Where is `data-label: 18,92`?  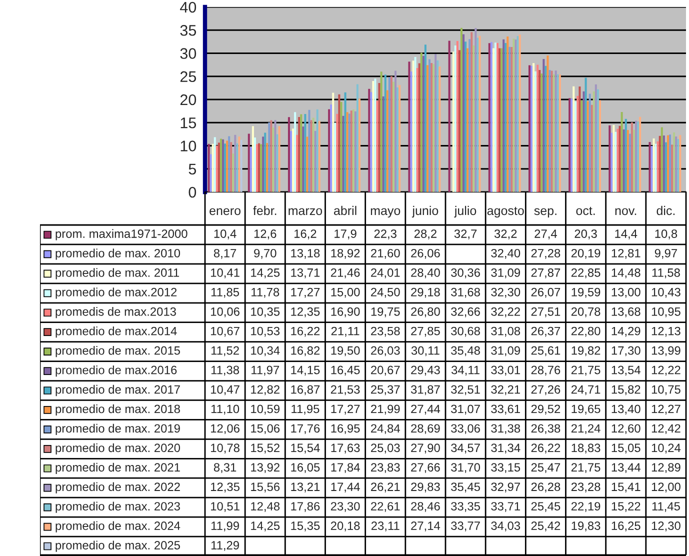
data-label: 18,92 is located at coordinates (345, 253).